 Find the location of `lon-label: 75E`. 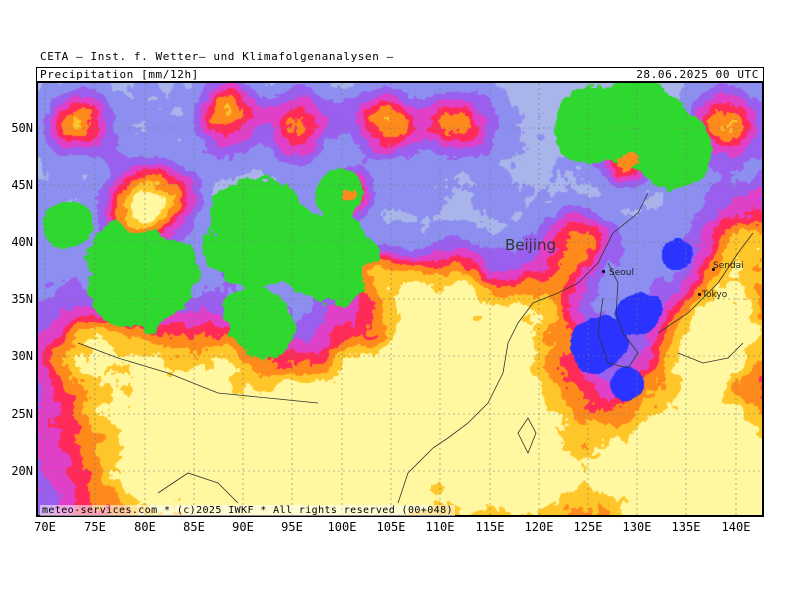

lon-label: 75E is located at coordinates (95, 527).